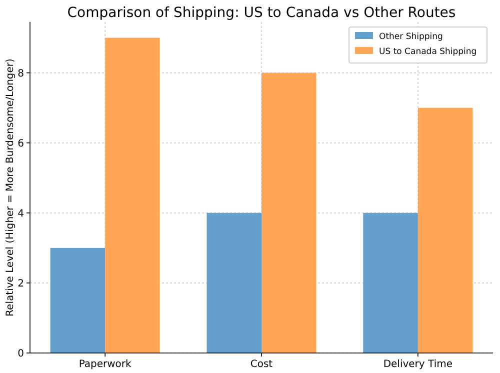 The width and height of the screenshot is (500, 373). What do you see at coordinates (428, 52) in the screenshot?
I see `legend-label: US to Canada Shipping` at bounding box center [428, 52].